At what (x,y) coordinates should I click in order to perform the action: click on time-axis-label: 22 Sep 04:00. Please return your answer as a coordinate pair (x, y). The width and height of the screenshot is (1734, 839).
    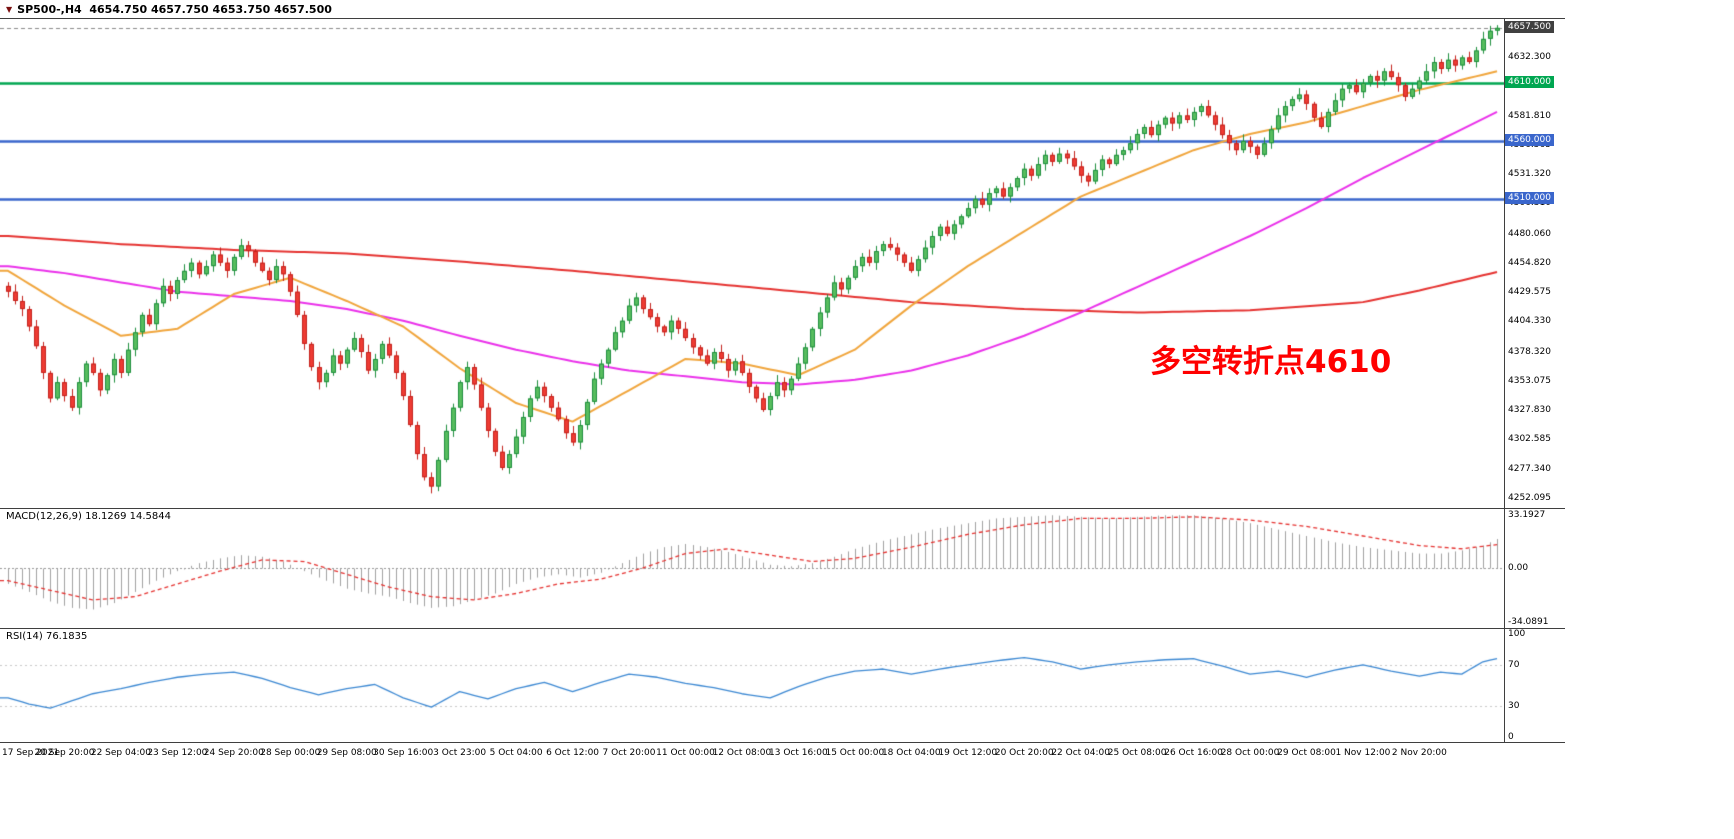
    Looking at the image, I should click on (120, 753).